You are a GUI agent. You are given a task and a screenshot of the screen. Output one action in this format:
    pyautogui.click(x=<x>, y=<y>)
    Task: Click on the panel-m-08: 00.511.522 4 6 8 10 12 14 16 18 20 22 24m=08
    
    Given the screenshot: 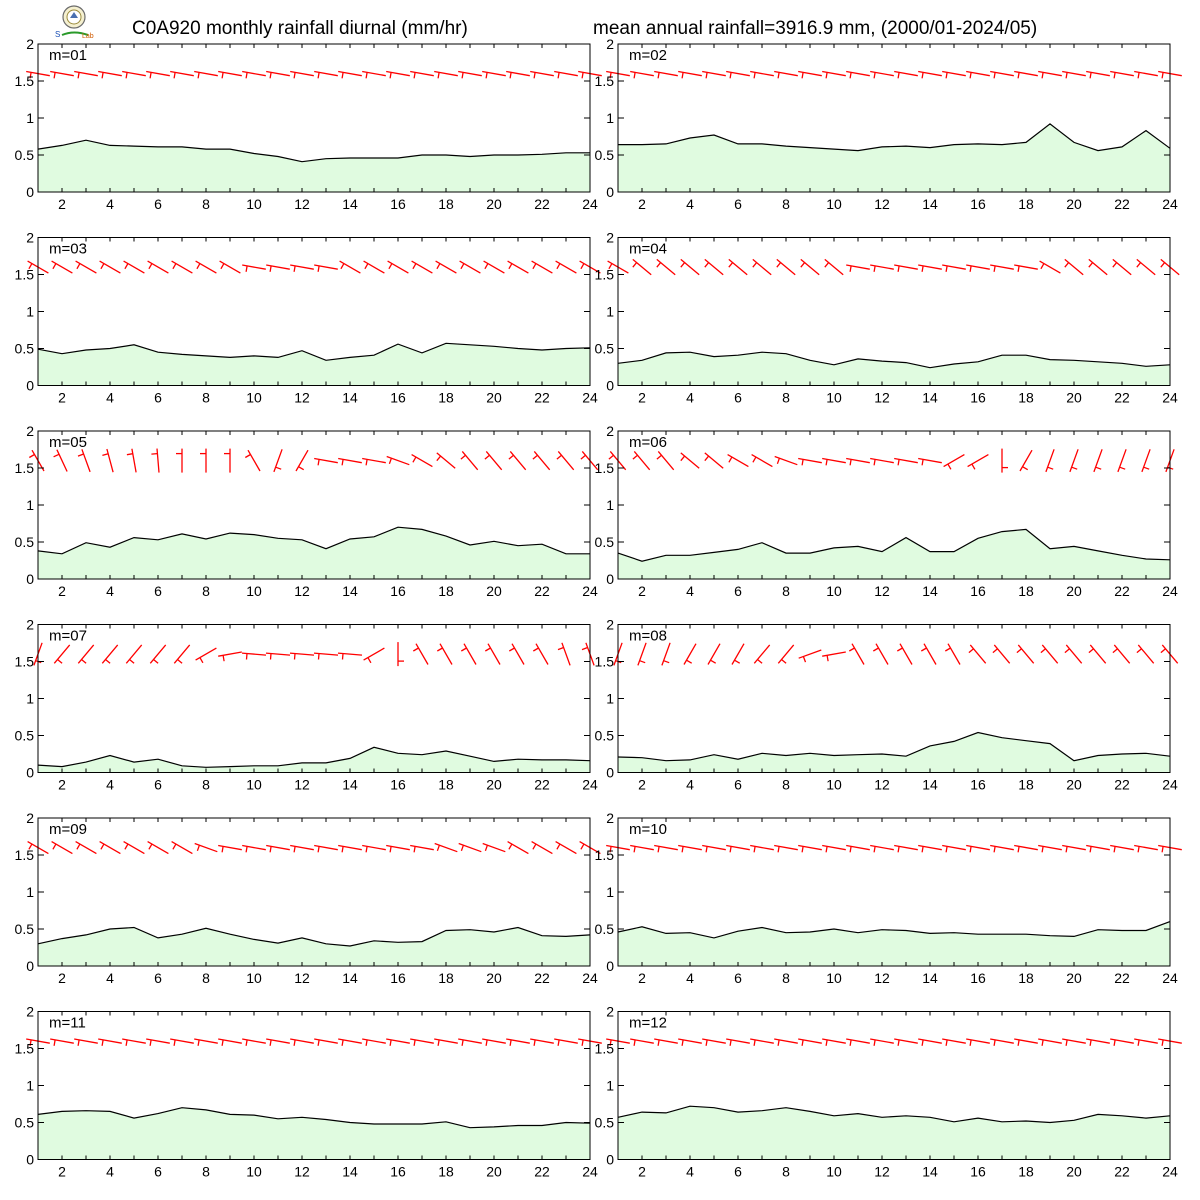 What is the action you would take?
    pyautogui.click(x=887, y=705)
    